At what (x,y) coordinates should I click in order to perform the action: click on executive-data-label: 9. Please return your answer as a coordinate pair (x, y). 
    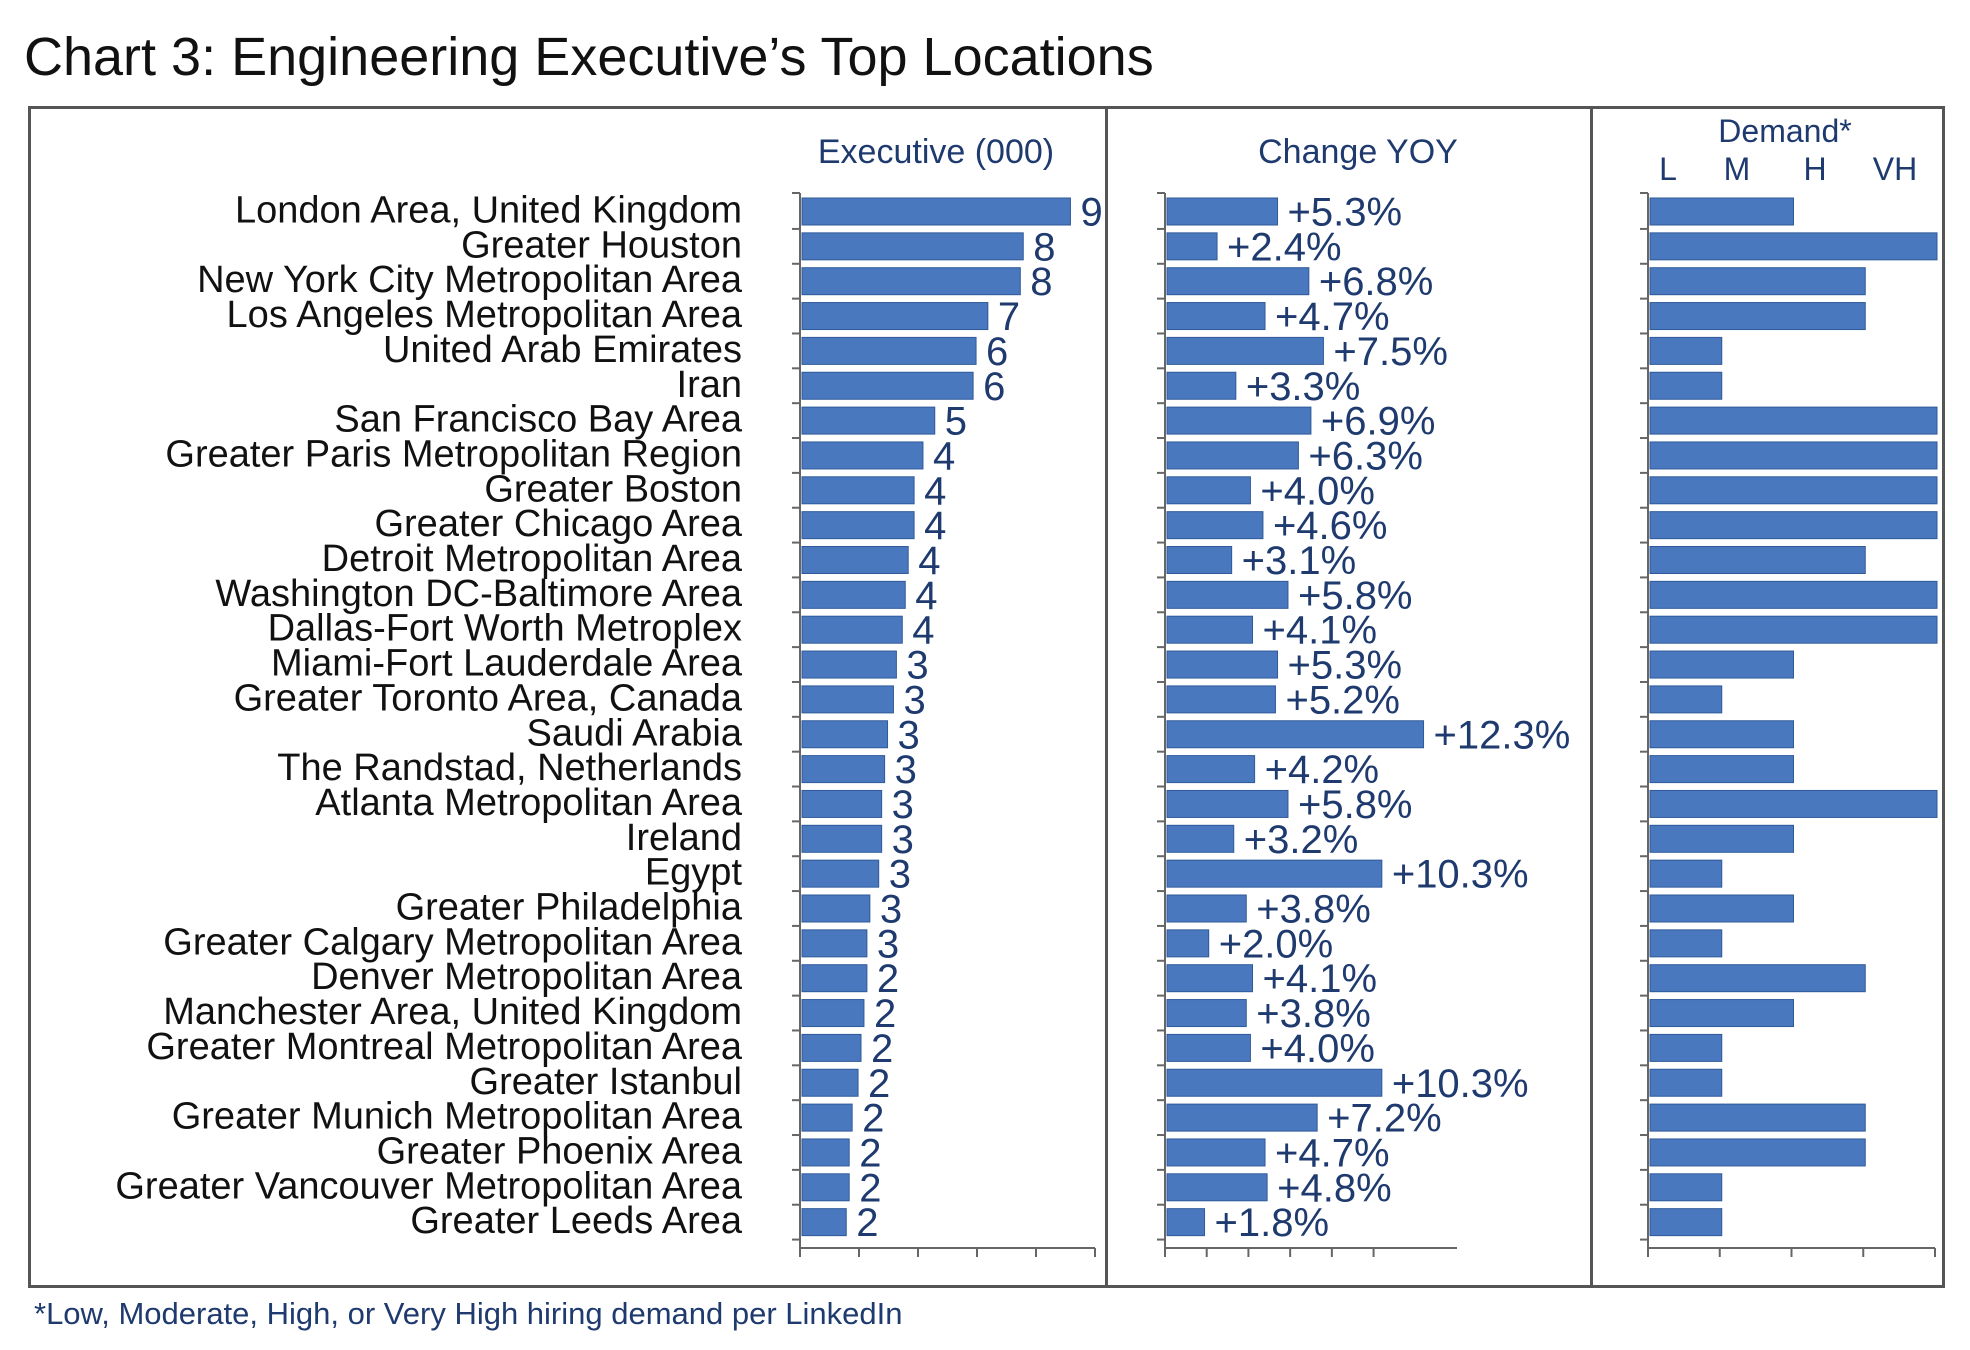
    Looking at the image, I should click on (1091, 213).